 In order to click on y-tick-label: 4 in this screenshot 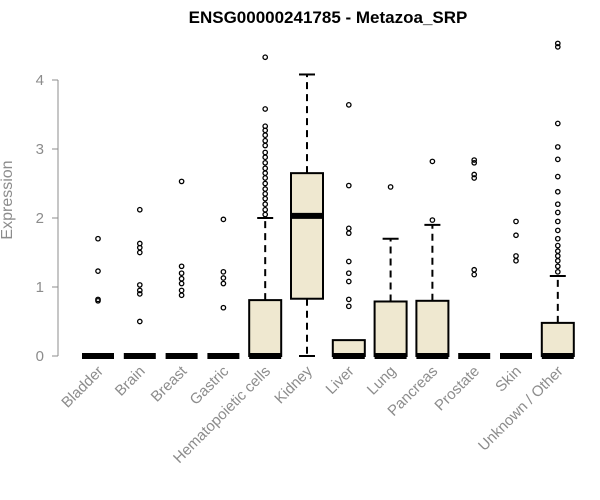, I will do `click(40, 80)`.